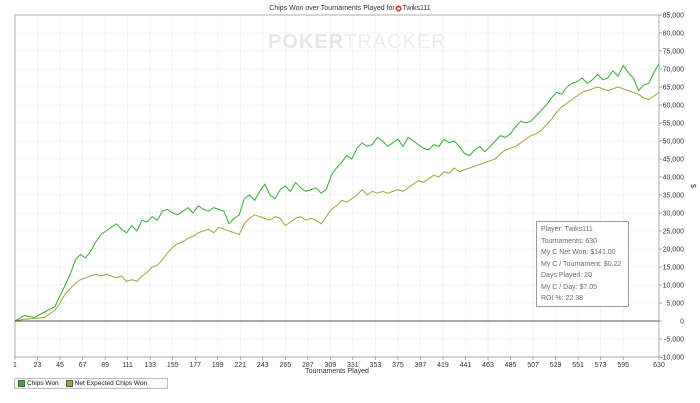  I want to click on legend-swatch-chips-won, so click(21, 383).